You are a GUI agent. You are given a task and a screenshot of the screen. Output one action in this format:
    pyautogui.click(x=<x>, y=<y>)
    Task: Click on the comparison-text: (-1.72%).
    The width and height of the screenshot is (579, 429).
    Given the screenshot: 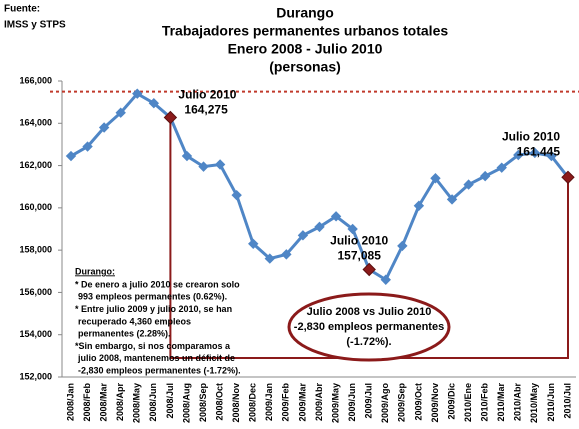 What is the action you would take?
    pyautogui.click(x=368, y=342)
    